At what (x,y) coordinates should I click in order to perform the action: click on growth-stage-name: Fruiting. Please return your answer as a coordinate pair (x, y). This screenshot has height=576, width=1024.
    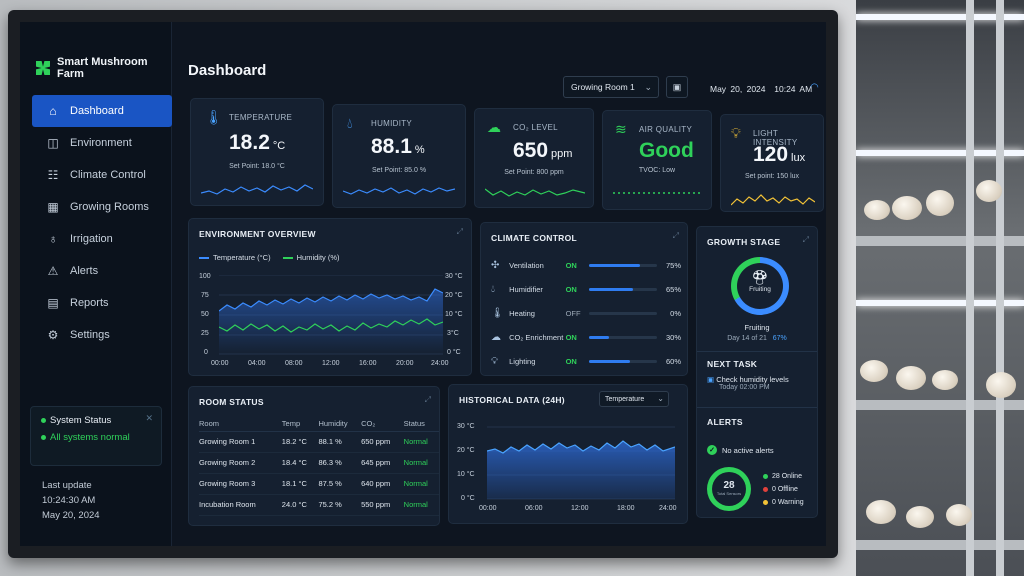
    Looking at the image, I should click on (757, 327).